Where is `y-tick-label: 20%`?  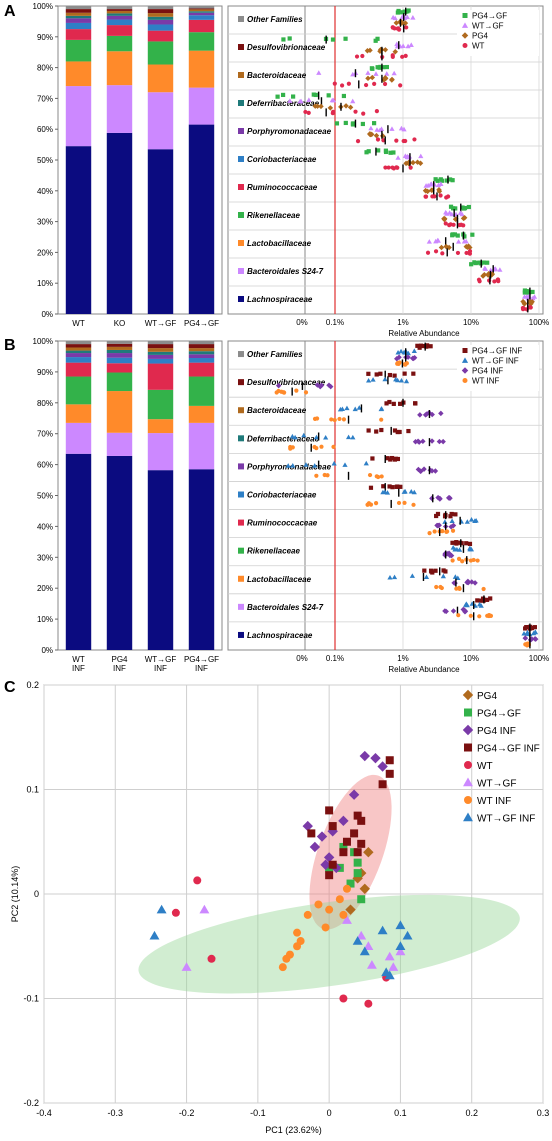
y-tick-label: 20% is located at coordinates (45, 588).